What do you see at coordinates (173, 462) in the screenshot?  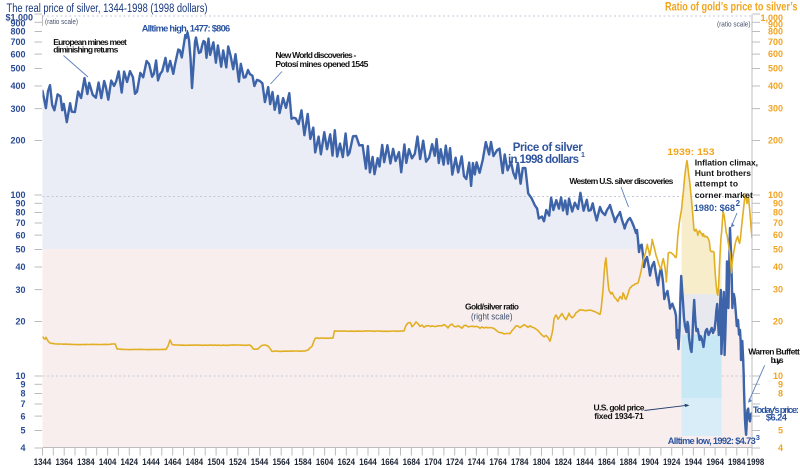 I see `svg-text: 1464` at bounding box center [173, 462].